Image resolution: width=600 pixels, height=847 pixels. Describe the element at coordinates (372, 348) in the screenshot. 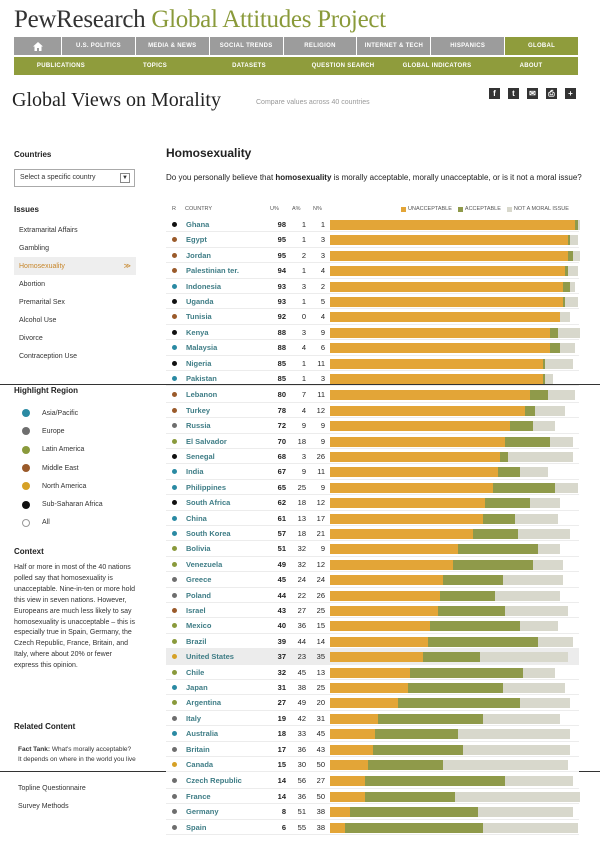

I see `table-row: Malaysia 88 4 6` at that location.